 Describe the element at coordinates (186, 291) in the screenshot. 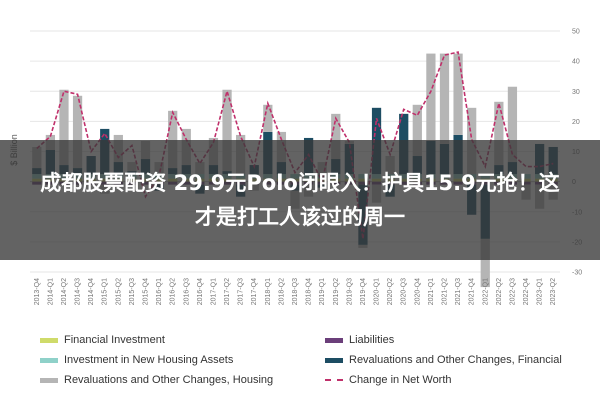

I see `x-tick-label: 2016-Q3` at that location.